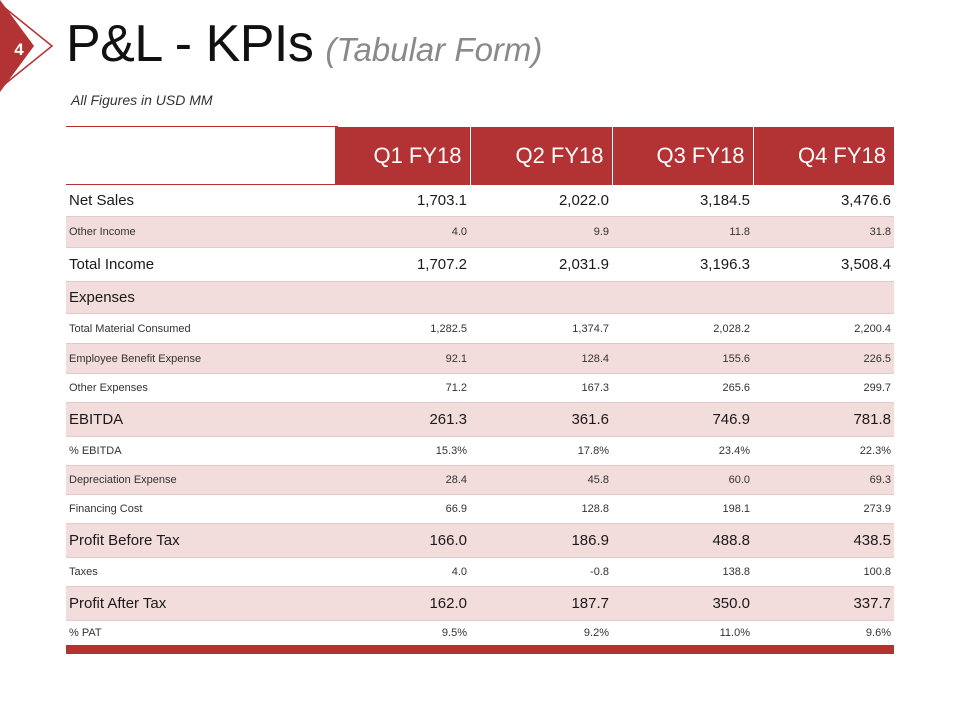 This screenshot has height=720, width=960. I want to click on table-row: Other Income 4.0 9.9 11.8 31.8, so click(480, 232).